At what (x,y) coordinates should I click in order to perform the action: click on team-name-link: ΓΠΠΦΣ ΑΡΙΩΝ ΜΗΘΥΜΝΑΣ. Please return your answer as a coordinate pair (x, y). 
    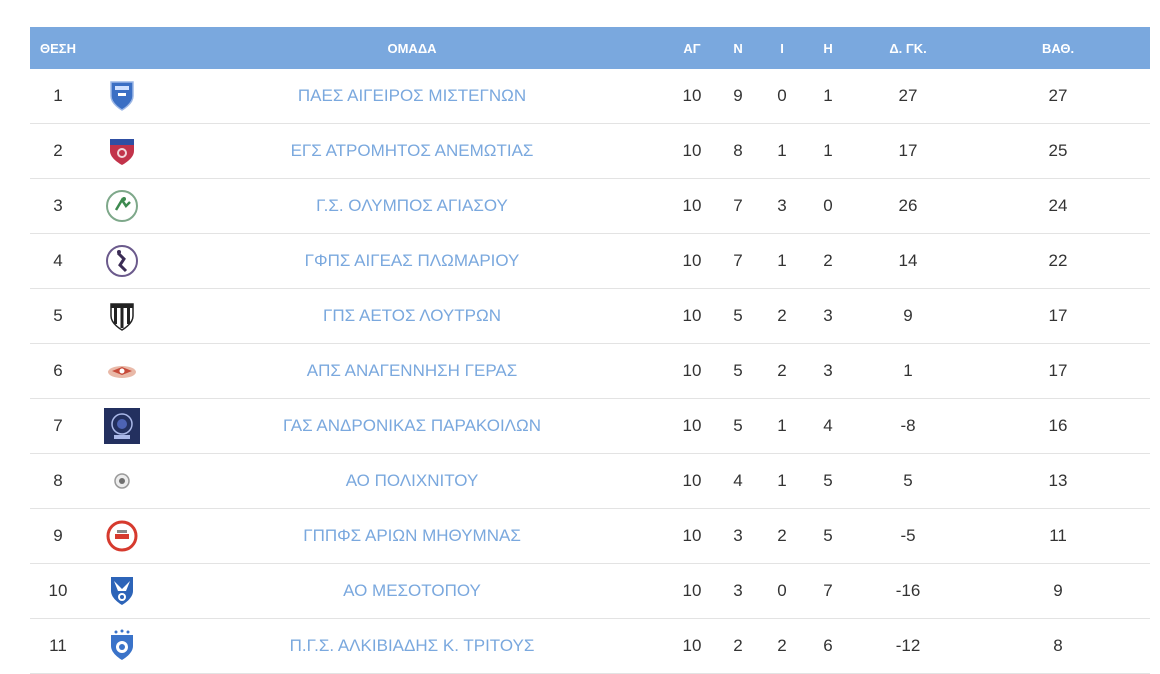
    Looking at the image, I should click on (412, 536).